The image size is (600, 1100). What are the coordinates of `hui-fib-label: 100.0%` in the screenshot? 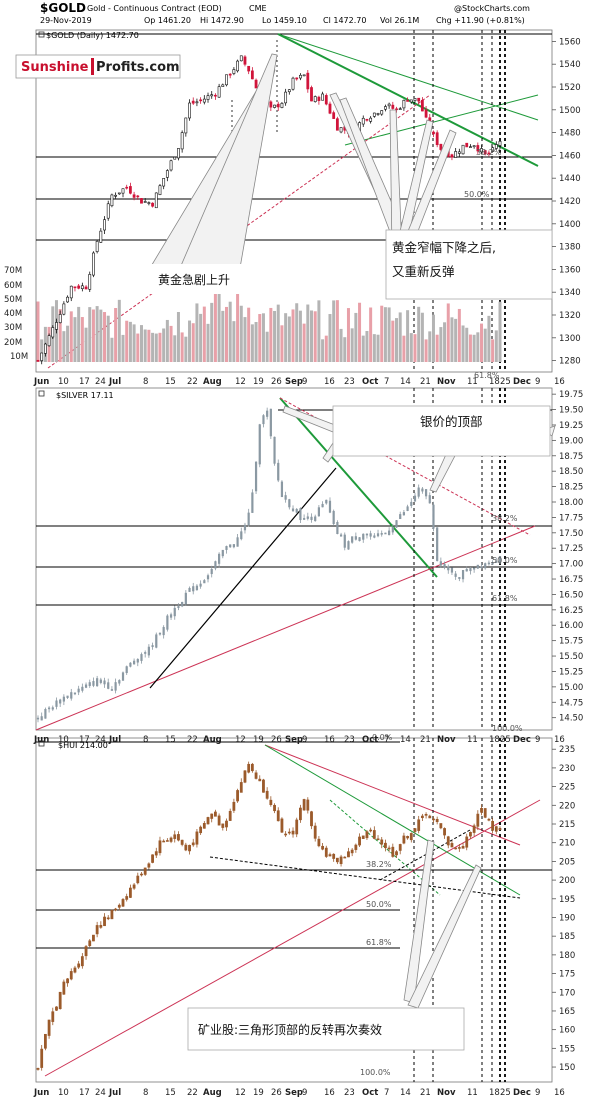 It's located at (375, 1072).